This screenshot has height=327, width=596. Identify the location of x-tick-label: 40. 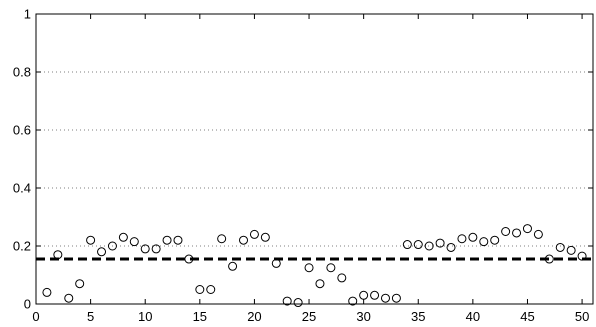
(473, 316).